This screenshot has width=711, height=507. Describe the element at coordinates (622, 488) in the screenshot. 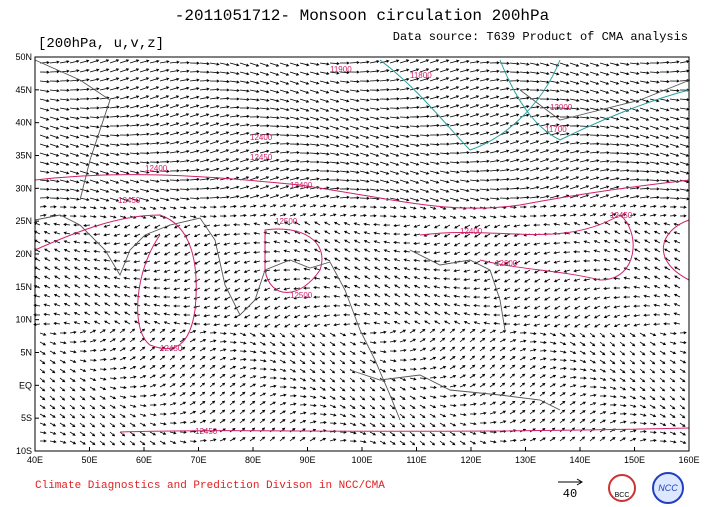

I see `bcc-logo` at that location.